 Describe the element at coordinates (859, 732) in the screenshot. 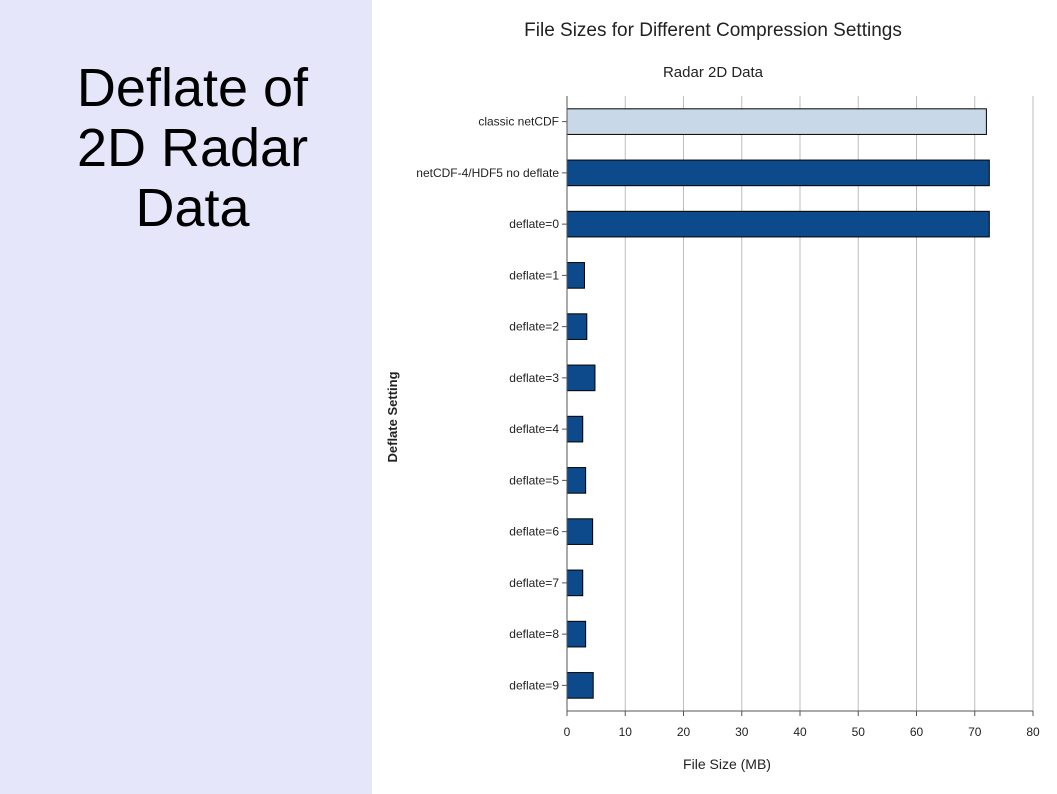

I see `x-tick-label-5: 50` at that location.